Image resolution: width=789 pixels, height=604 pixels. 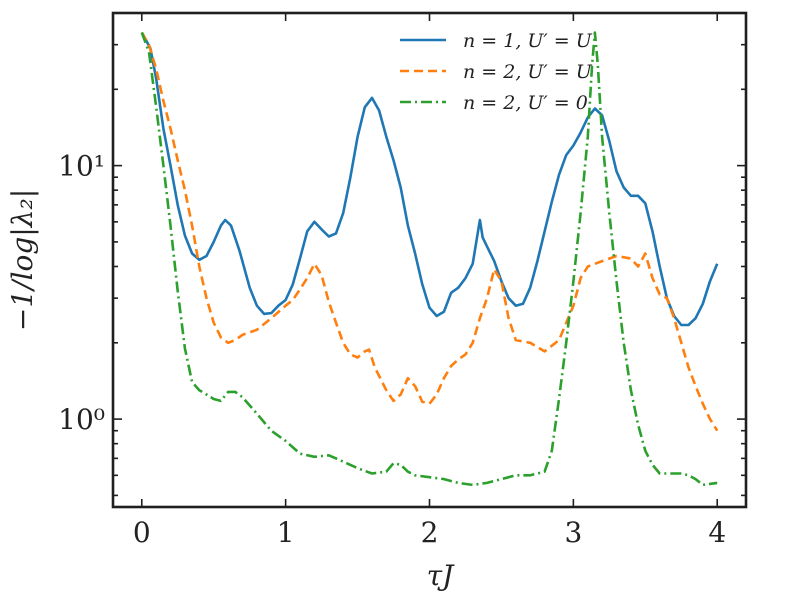 I want to click on legend-label-series-1: n = 1, U′ = U, so click(x=528, y=41).